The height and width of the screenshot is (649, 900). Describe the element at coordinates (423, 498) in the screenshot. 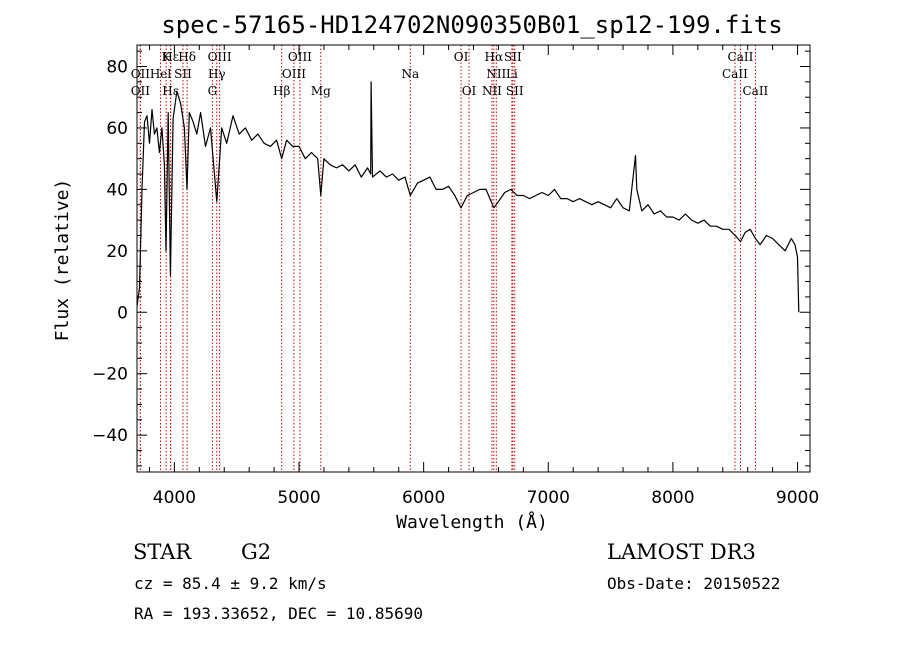

I see `x-tick-label: 6000` at that location.